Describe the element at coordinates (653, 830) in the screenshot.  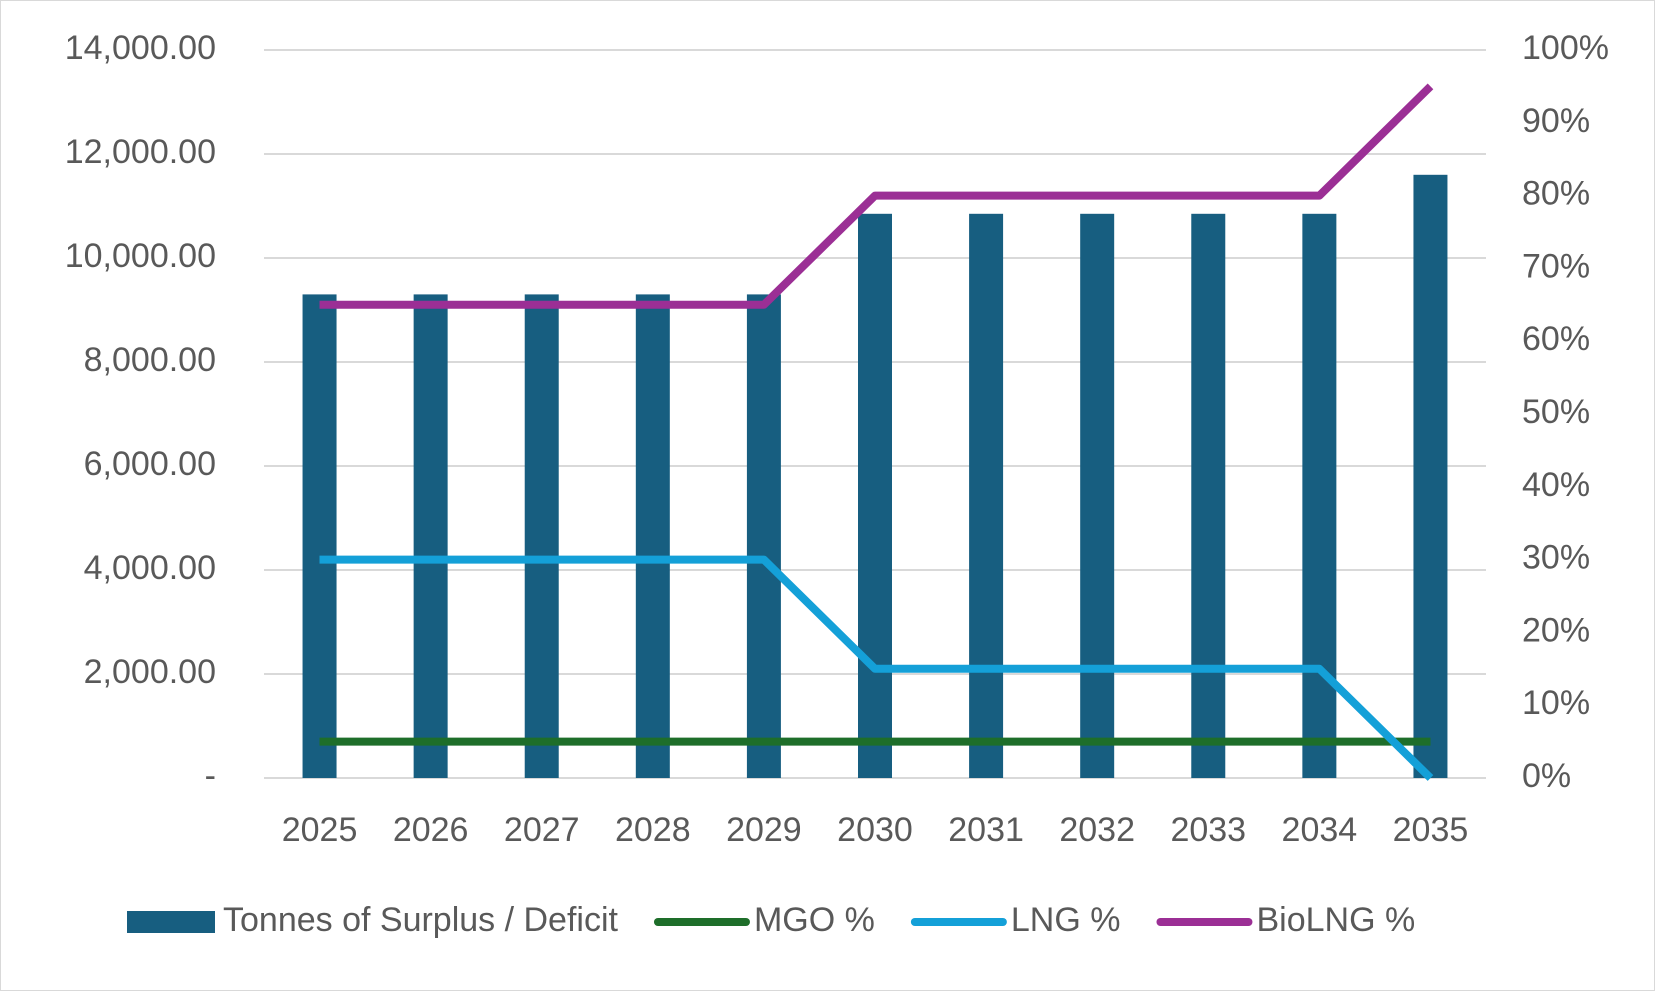
I see `x-tick-label: 2028` at that location.